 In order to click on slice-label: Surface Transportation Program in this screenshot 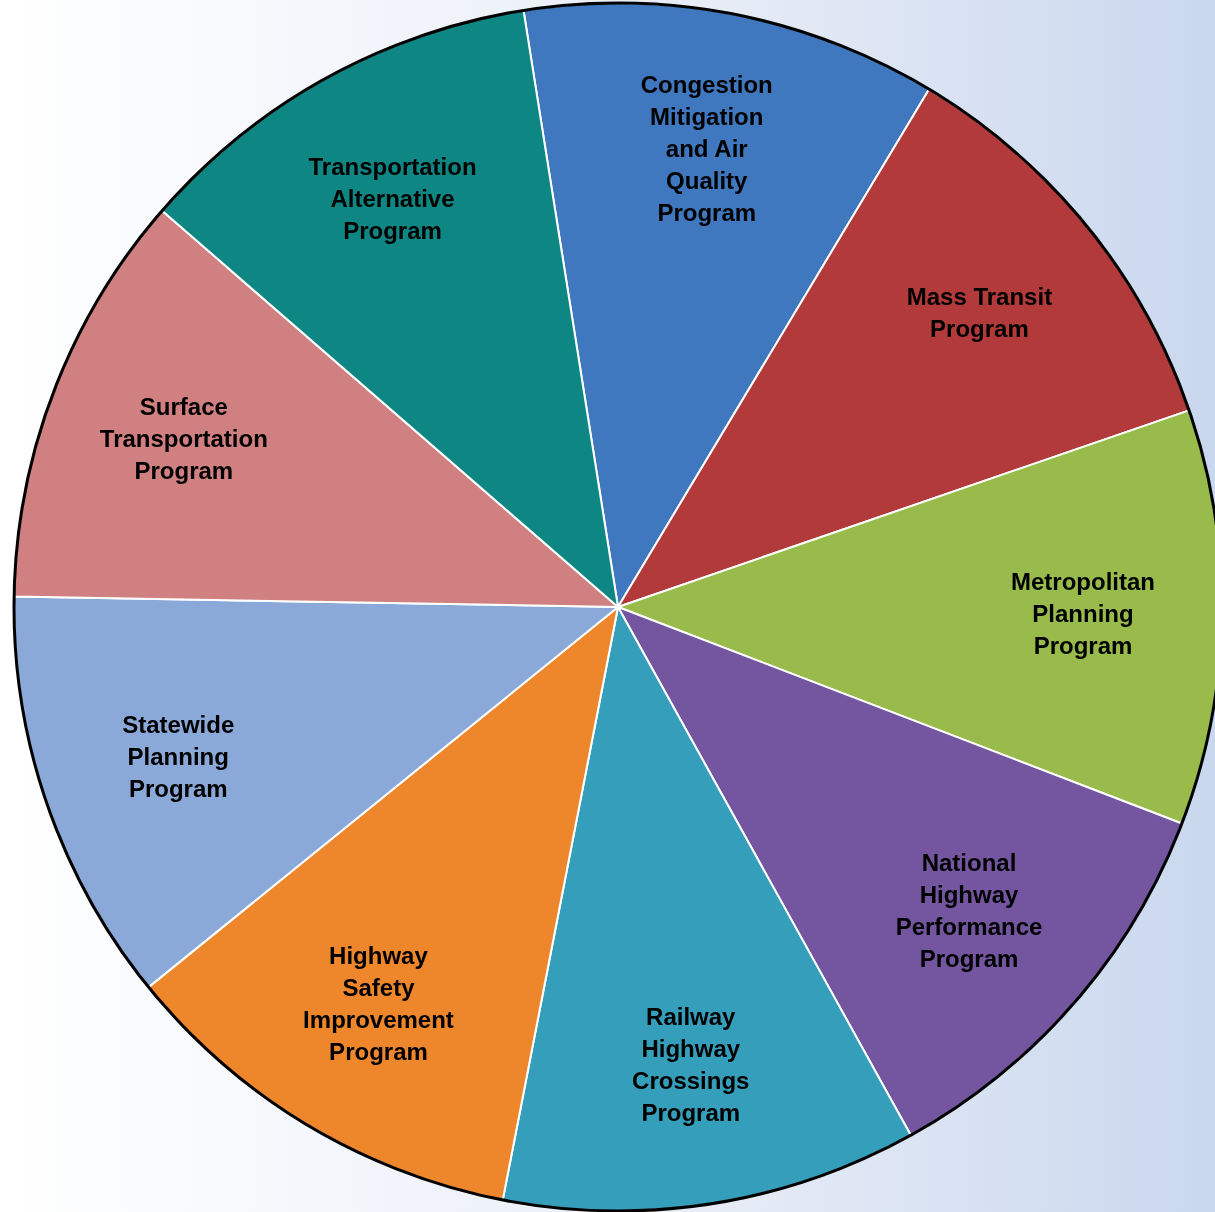, I will do `click(183, 438)`.